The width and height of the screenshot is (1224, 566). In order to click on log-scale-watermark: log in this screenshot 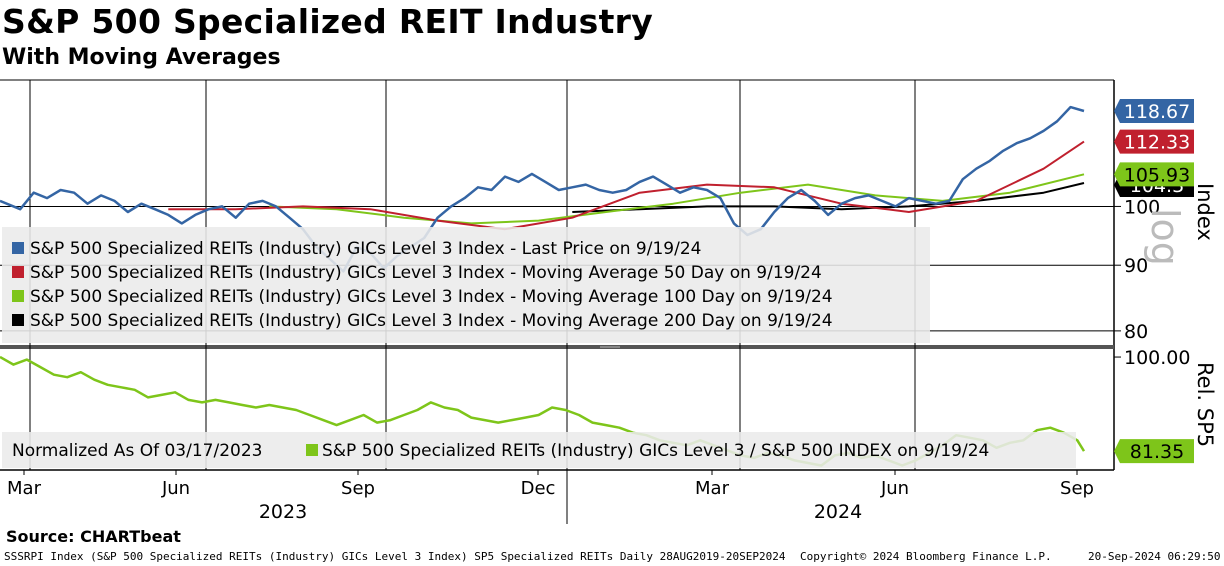, I will do `click(1165, 237)`.